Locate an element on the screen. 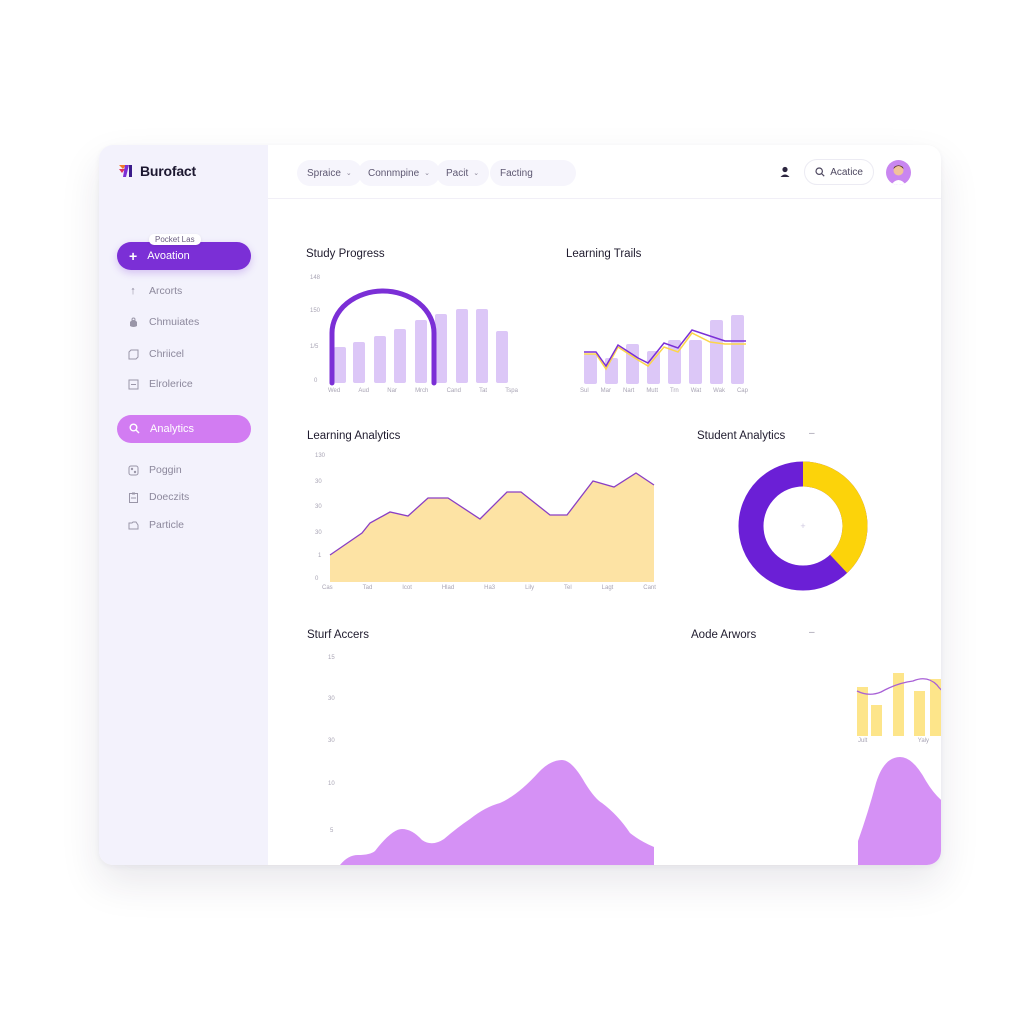 The height and width of the screenshot is (1024, 1024). filter-facting: Facting is located at coordinates (533, 173).